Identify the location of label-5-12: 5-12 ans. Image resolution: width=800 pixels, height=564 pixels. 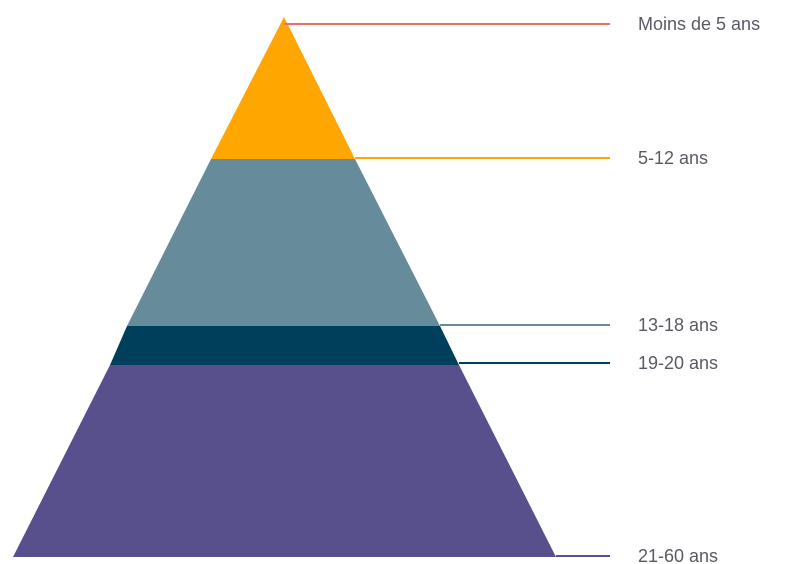
(673, 158).